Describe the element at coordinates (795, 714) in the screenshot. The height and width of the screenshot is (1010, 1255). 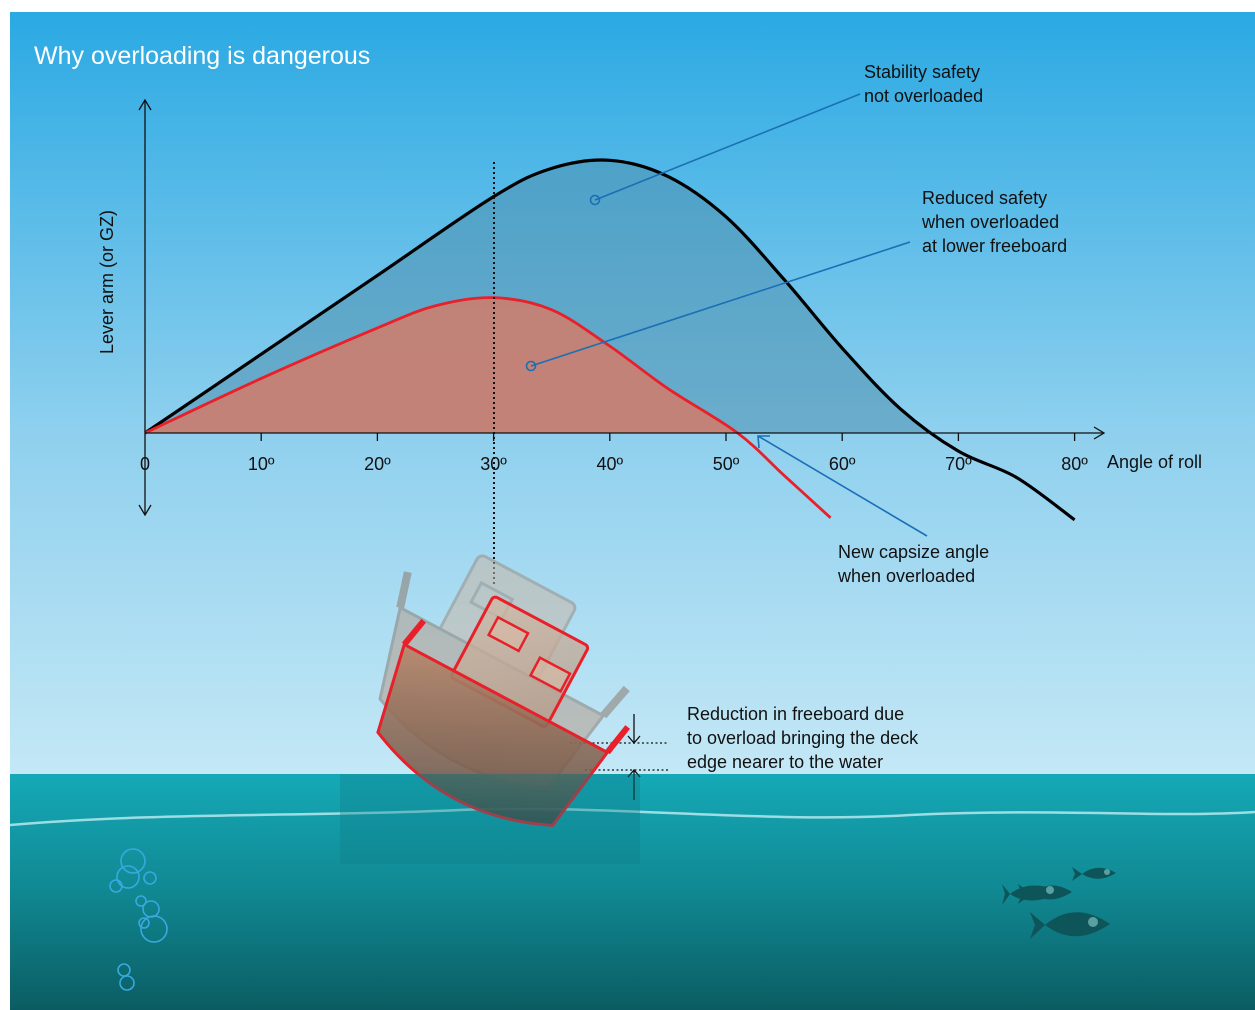
I see `annotation-line: Reduction in freeboard due` at that location.